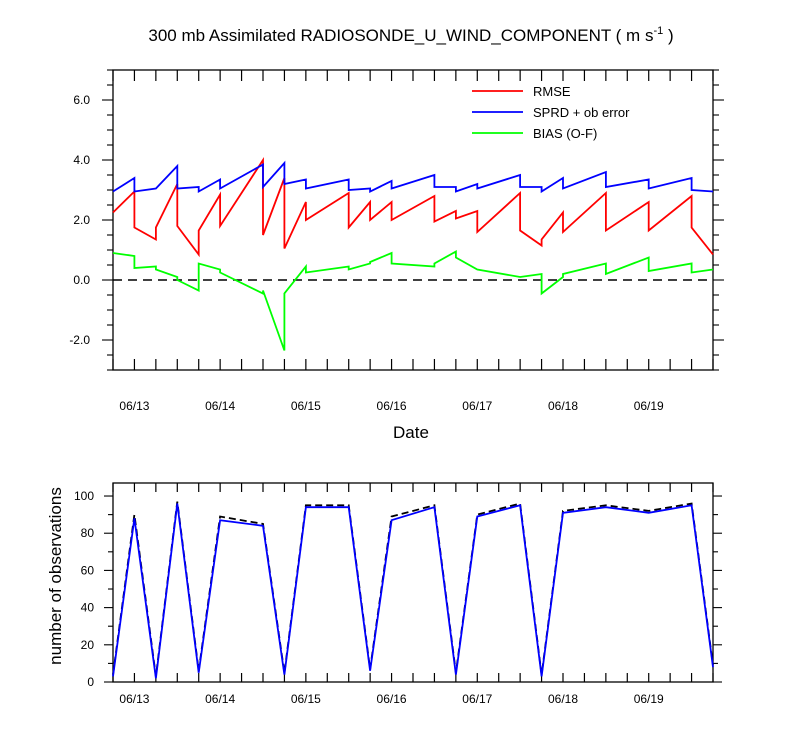 The width and height of the screenshot is (800, 755). Describe the element at coordinates (411, 432) in the screenshot. I see `top-xlabel: Date` at that location.